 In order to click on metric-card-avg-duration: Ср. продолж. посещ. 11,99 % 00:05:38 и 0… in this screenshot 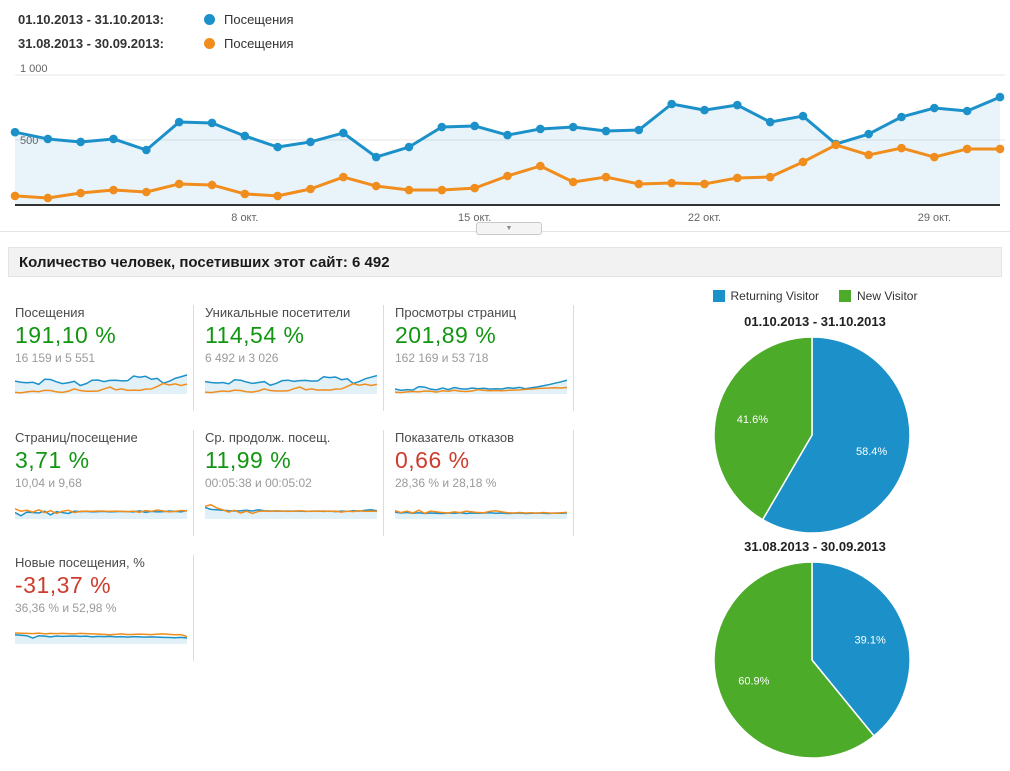, I will do `click(294, 483)`.